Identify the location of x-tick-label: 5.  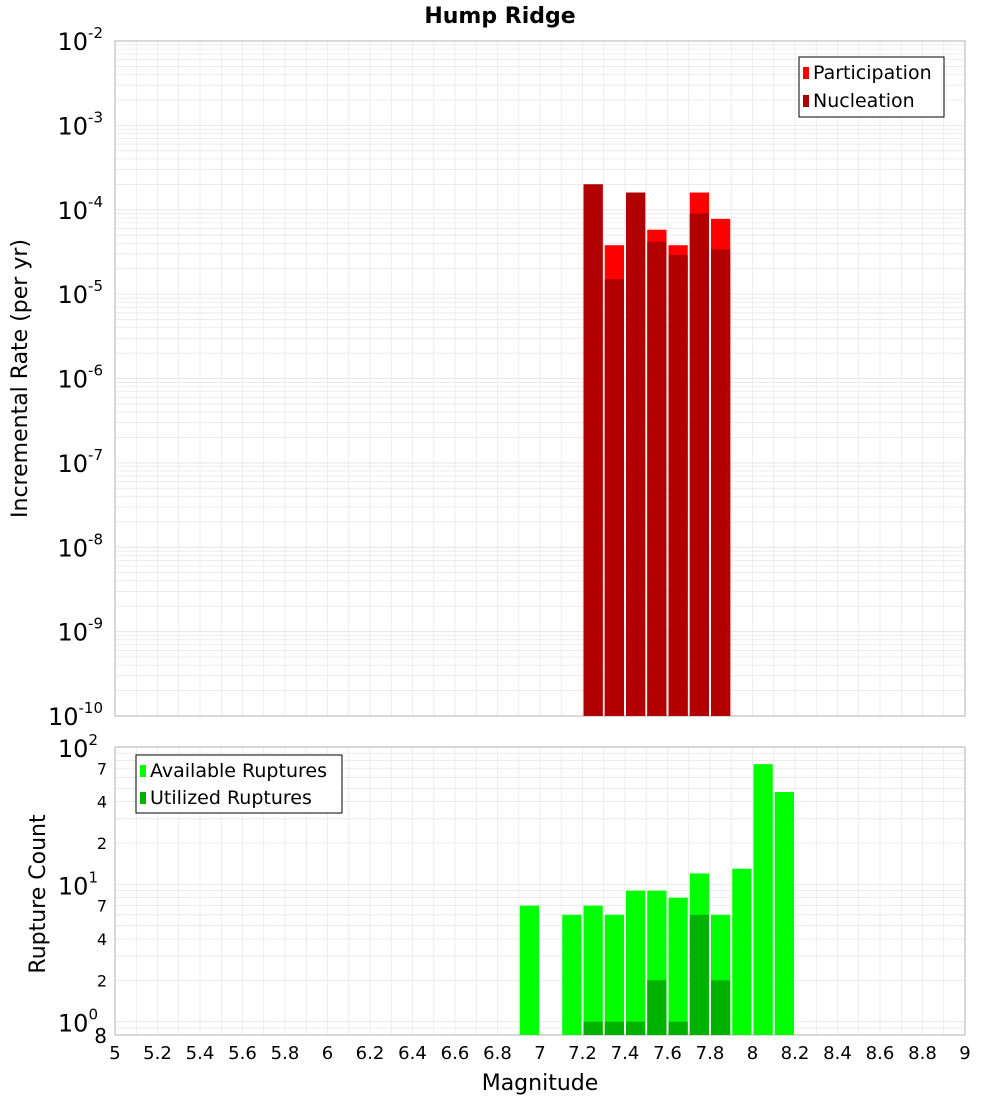
(114, 1053).